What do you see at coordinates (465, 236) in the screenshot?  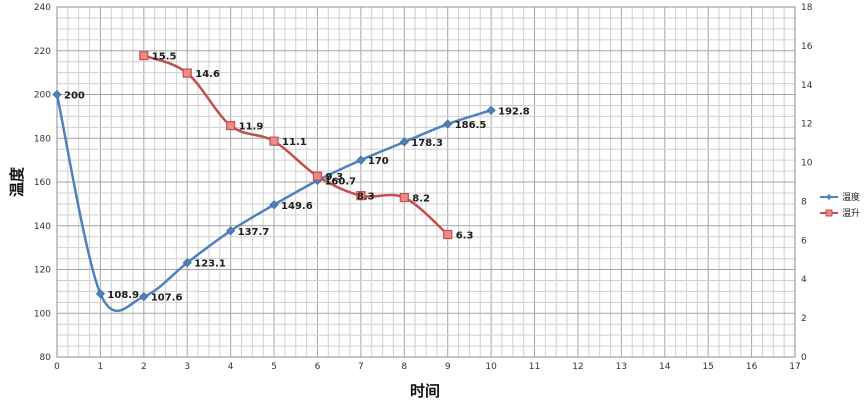 I see `data-label-temperature-rise: 6.3` at bounding box center [465, 236].